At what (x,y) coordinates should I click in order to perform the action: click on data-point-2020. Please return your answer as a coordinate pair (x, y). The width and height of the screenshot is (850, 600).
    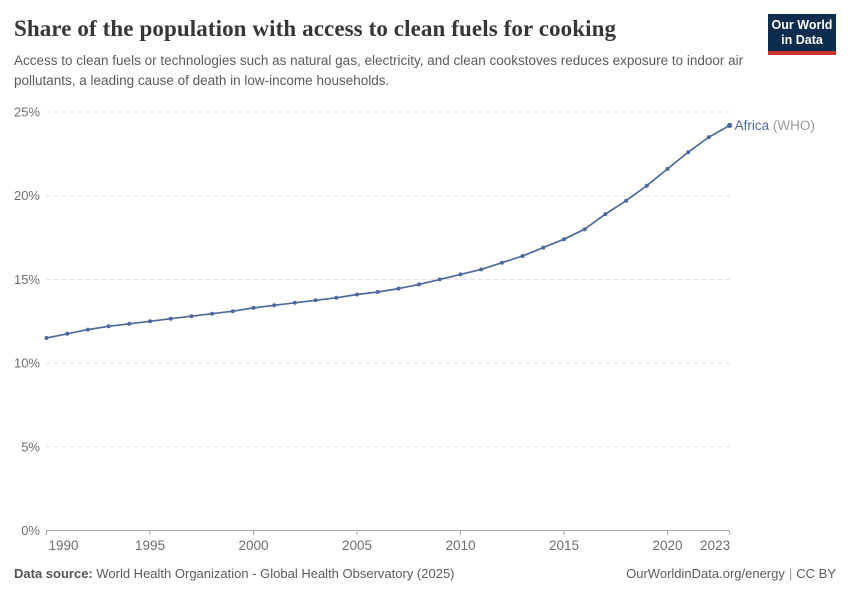
    Looking at the image, I should click on (667, 168).